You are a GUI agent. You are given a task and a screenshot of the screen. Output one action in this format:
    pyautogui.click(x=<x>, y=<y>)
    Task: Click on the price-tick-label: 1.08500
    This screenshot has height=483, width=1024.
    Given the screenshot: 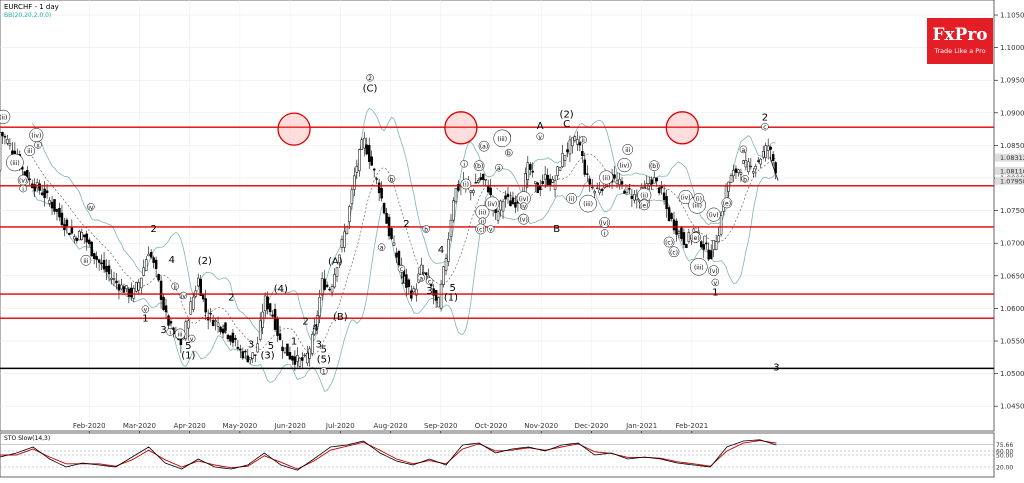 What is the action you would take?
    pyautogui.click(x=1012, y=146)
    